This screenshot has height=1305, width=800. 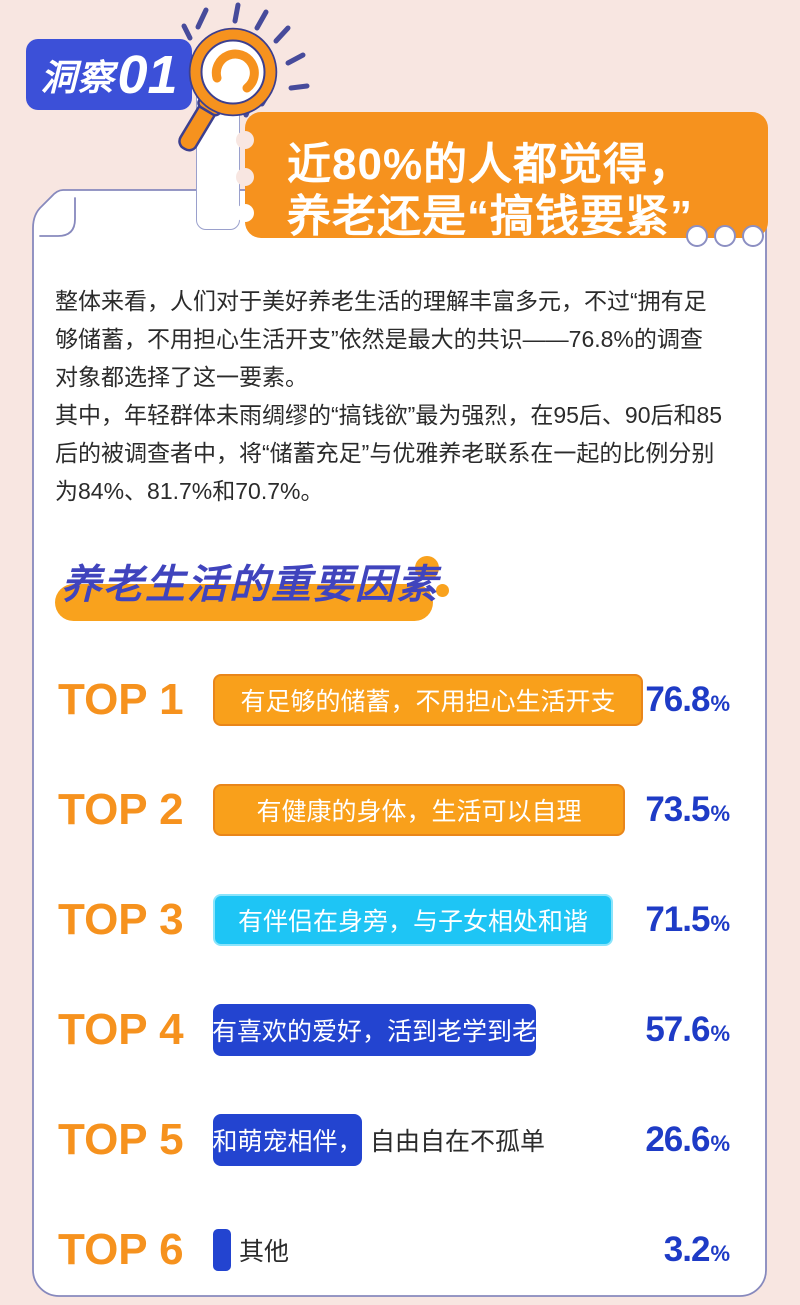 I want to click on top-row: TOP 2 有健康的身体，生活可以自理 73.5%, so click(x=394, y=810).